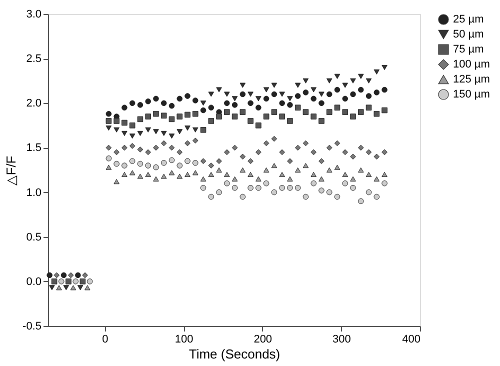  What do you see at coordinates (468, 50) in the screenshot?
I see `legend-label: 75 µm` at bounding box center [468, 50].